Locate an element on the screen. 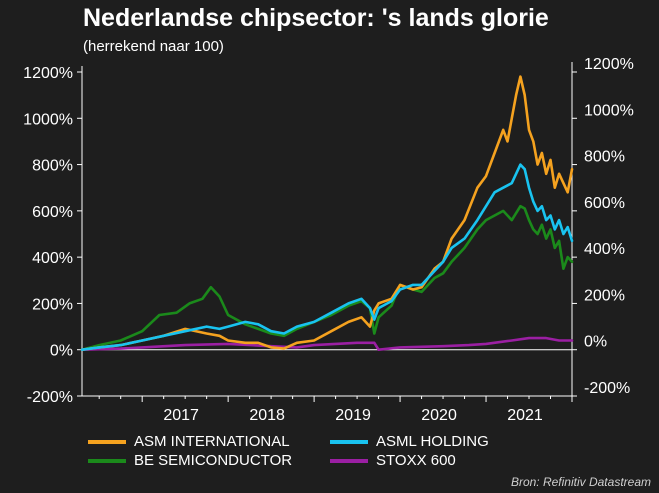 The height and width of the screenshot is (493, 659). y-tick-label-left: -200% is located at coordinates (50, 397).